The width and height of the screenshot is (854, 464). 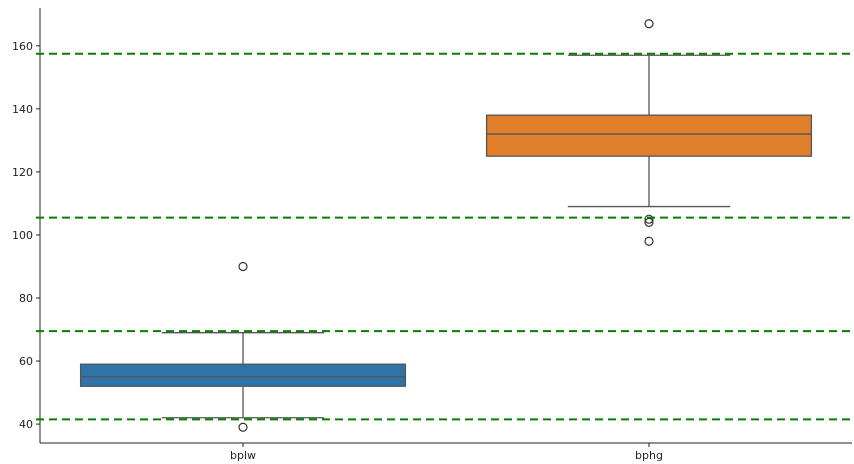 What do you see at coordinates (243, 455) in the screenshot?
I see `x-tick-label: bplw` at bounding box center [243, 455].